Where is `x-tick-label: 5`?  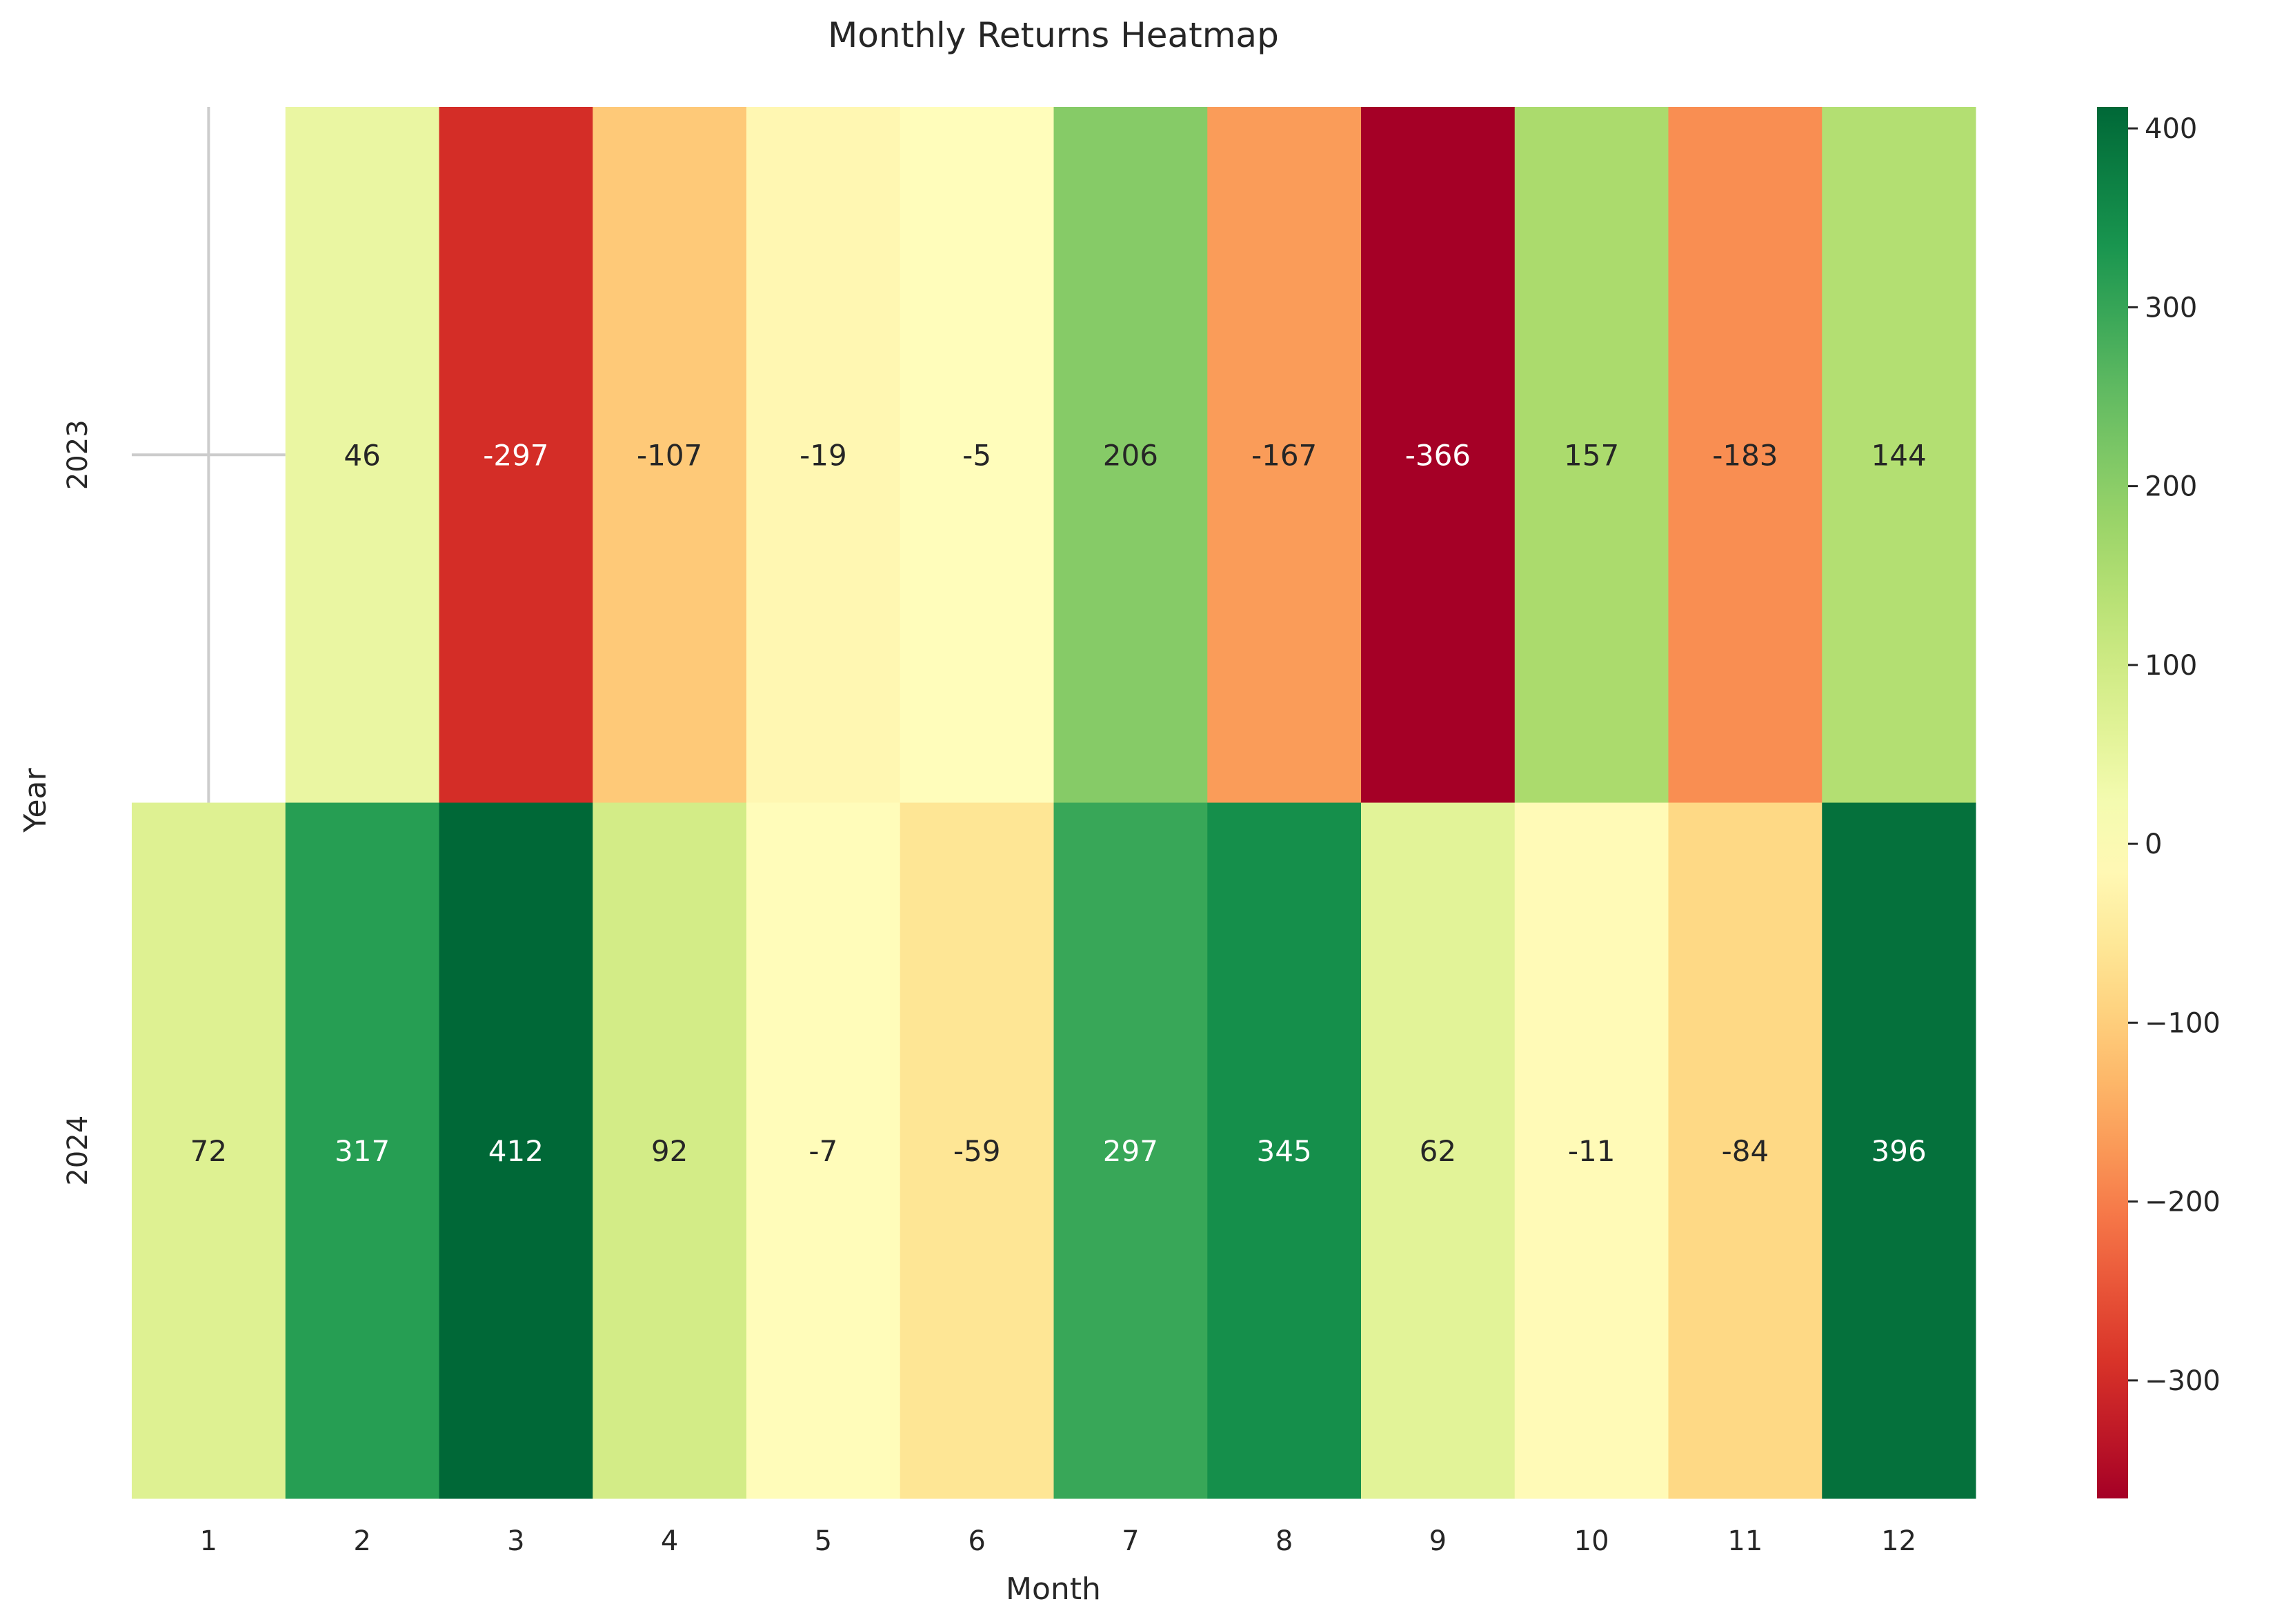 x-tick-label: 5 is located at coordinates (823, 1541).